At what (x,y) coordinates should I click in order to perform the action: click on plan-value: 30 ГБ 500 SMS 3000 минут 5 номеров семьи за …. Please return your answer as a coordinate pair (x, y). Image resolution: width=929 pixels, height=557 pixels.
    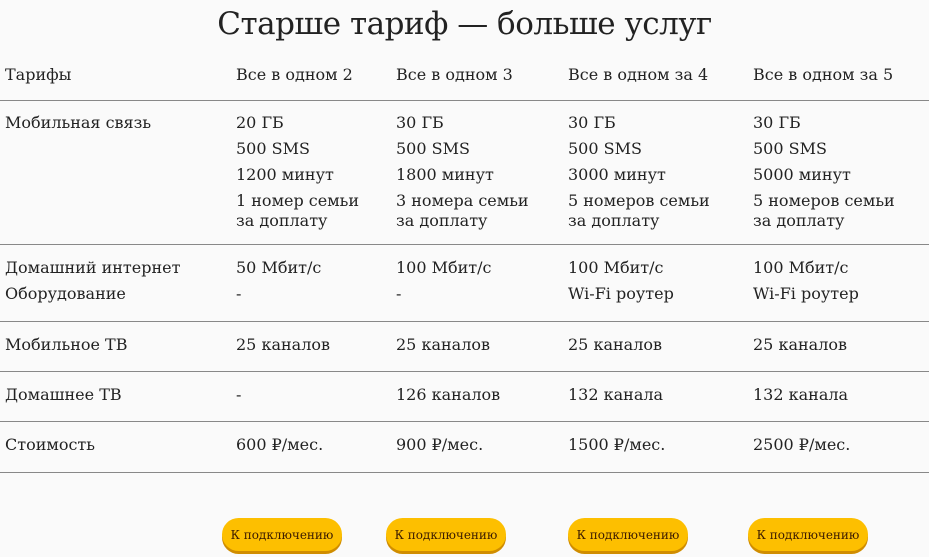
    Looking at the image, I should click on (639, 172).